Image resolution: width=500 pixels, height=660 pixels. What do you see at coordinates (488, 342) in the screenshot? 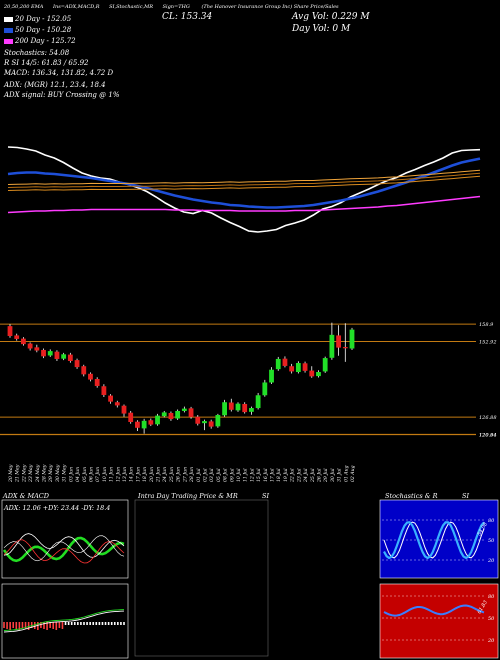
I see `price-level-label: 152.92` at bounding box center [488, 342].